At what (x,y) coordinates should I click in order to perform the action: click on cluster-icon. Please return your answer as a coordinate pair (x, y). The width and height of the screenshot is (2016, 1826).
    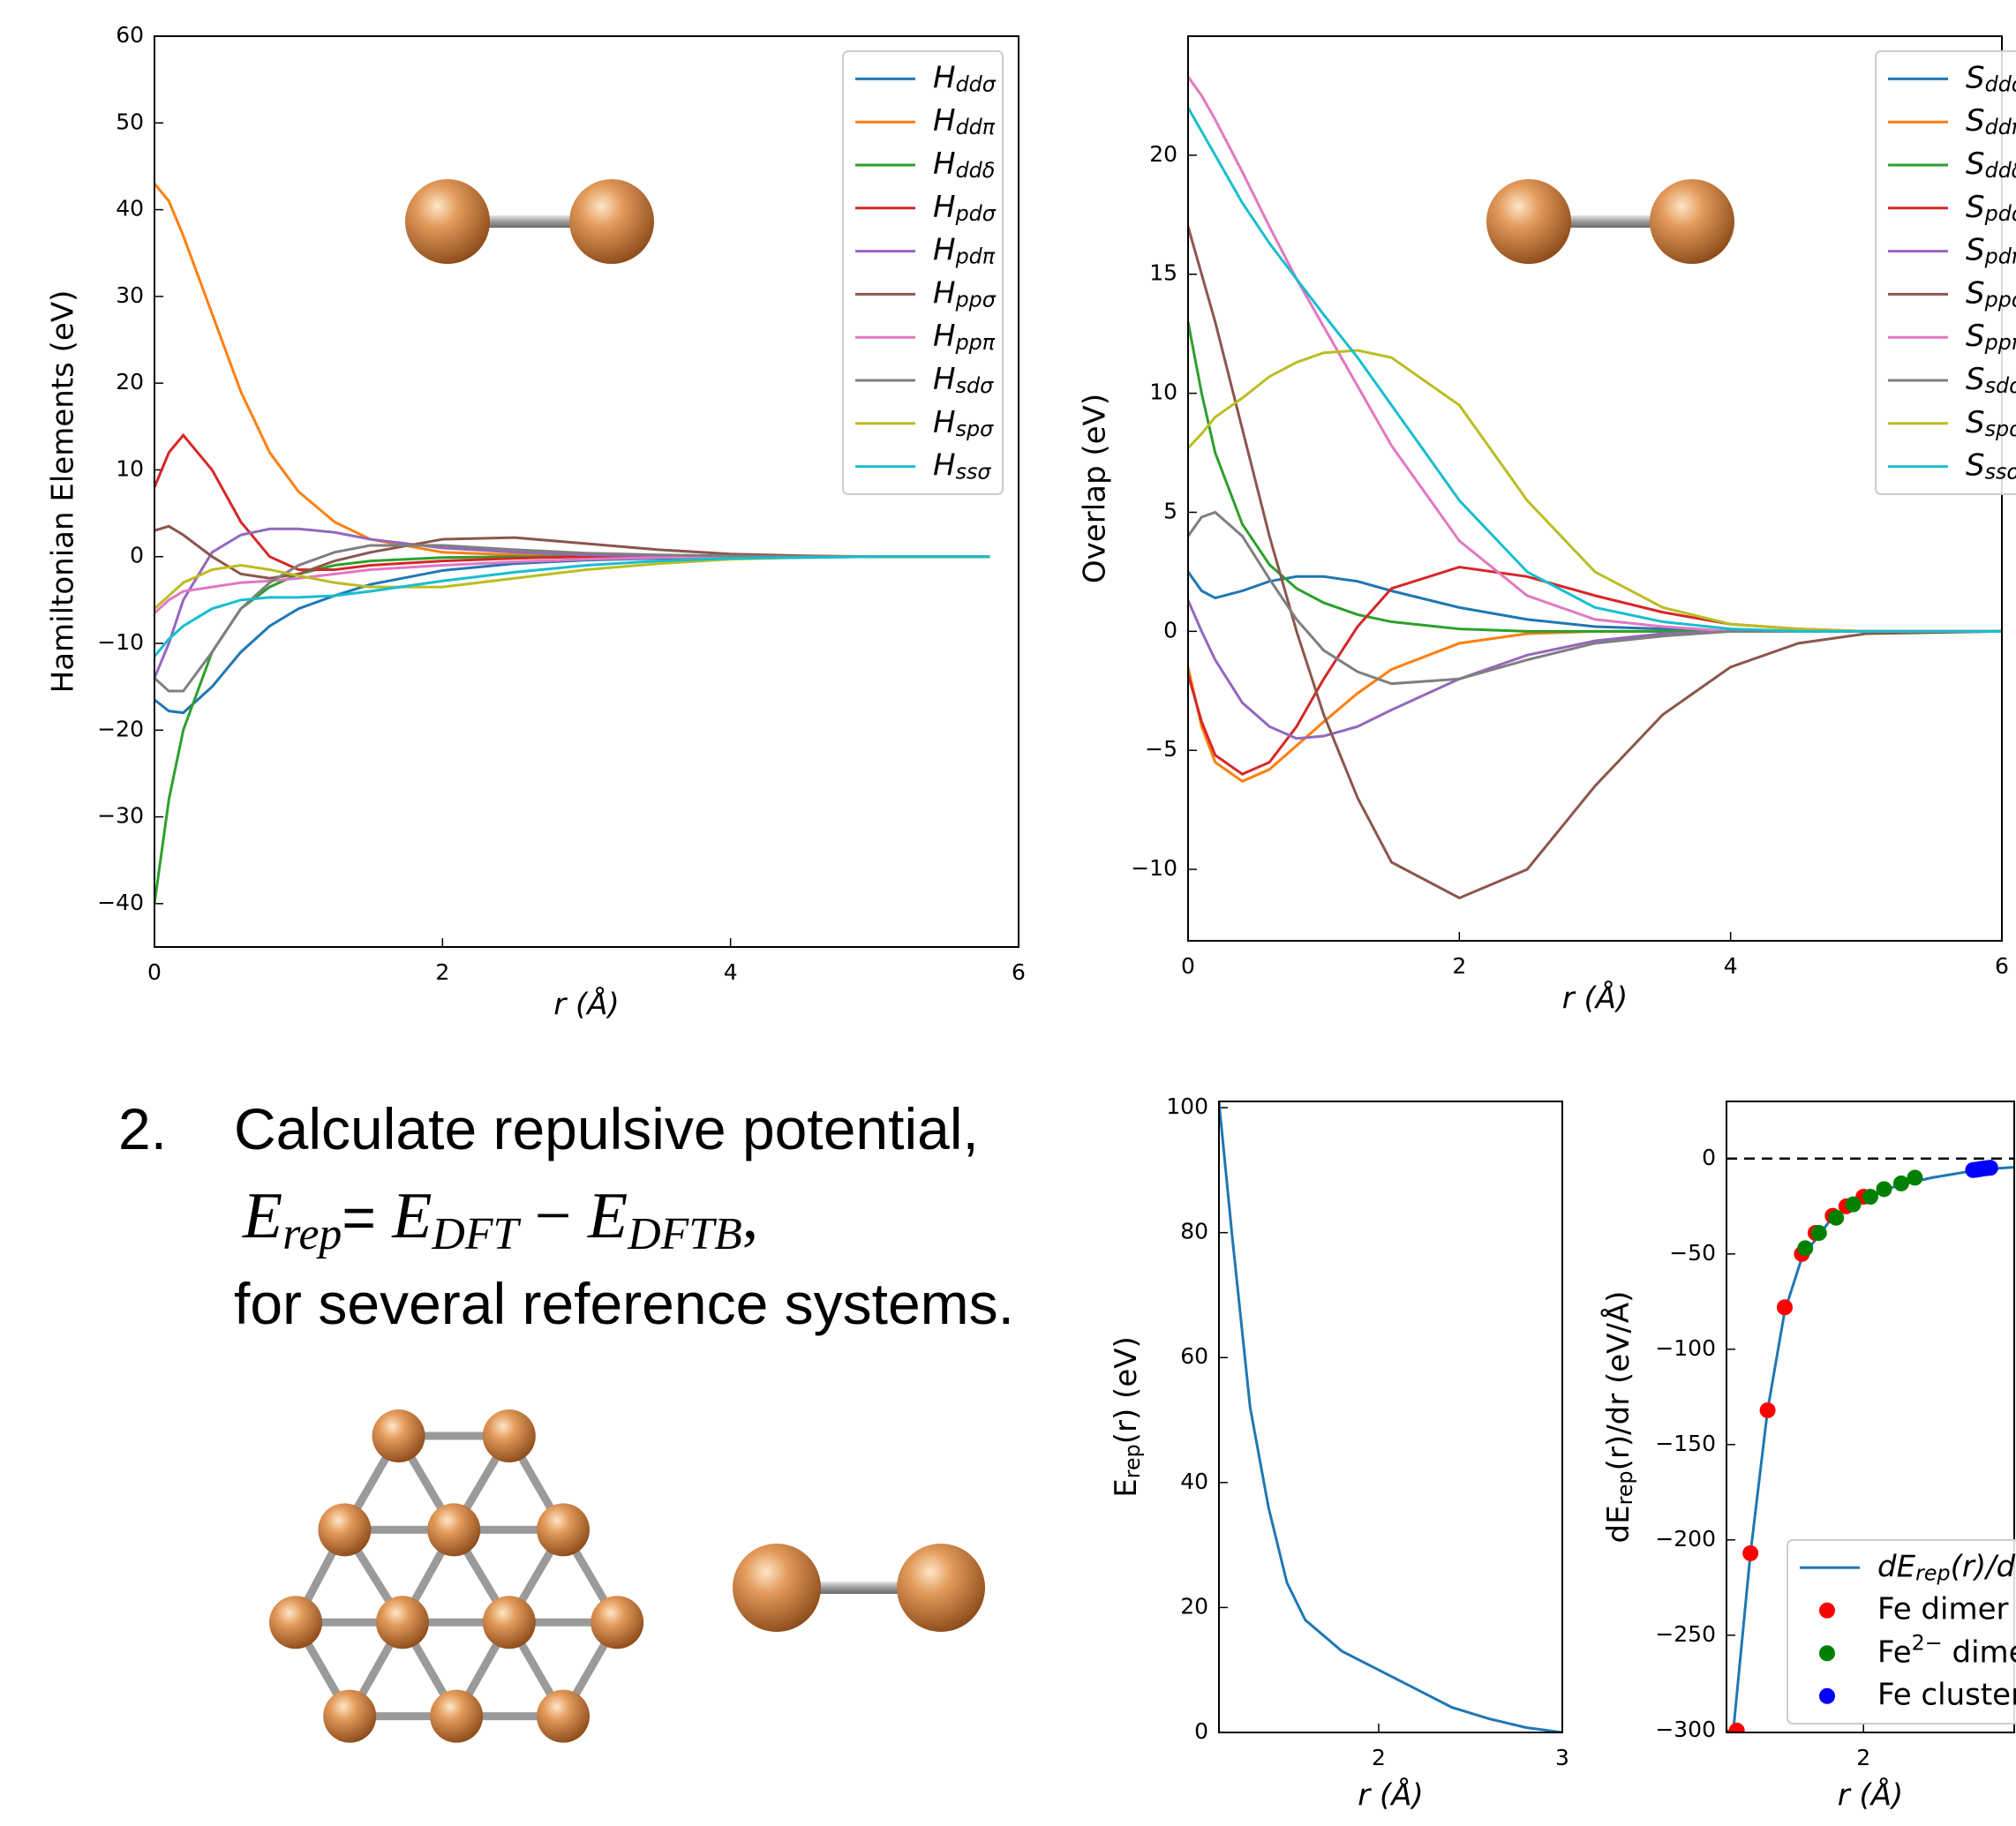
    Looking at the image, I should click on (456, 1576).